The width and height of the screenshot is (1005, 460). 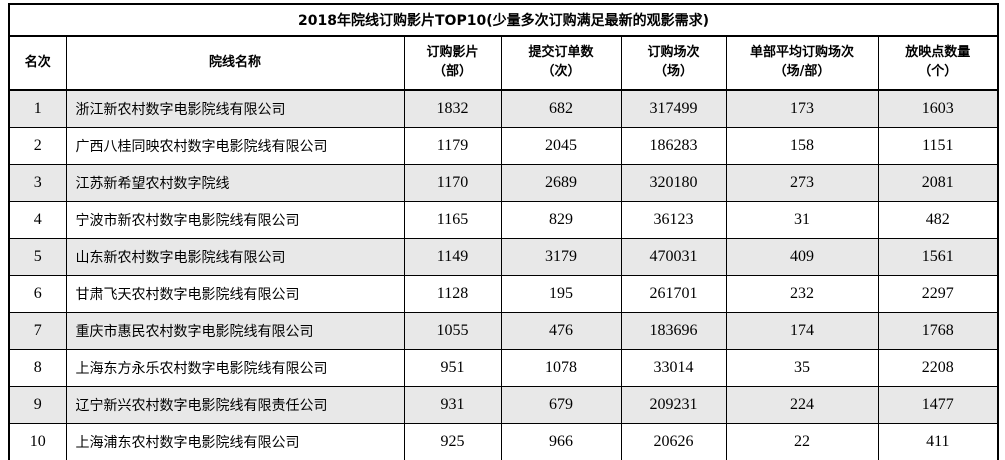 What do you see at coordinates (452, 441) in the screenshot?
I see `films-cell: 925` at bounding box center [452, 441].